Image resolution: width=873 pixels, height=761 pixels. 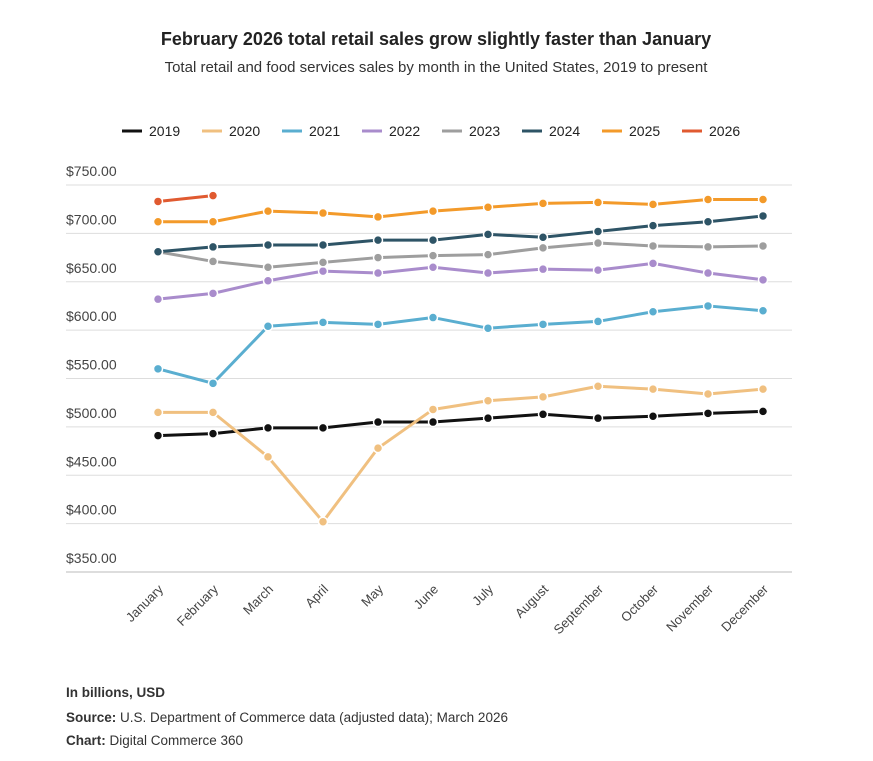 I want to click on units: In billions, USD, so click(x=115, y=692).